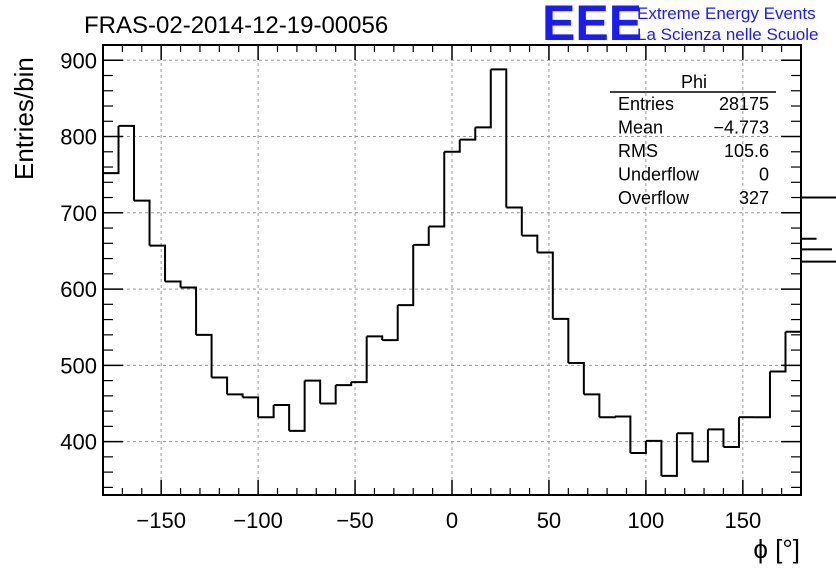  Describe the element at coordinates (452, 520) in the screenshot. I see `x-tick-label: 0` at that location.